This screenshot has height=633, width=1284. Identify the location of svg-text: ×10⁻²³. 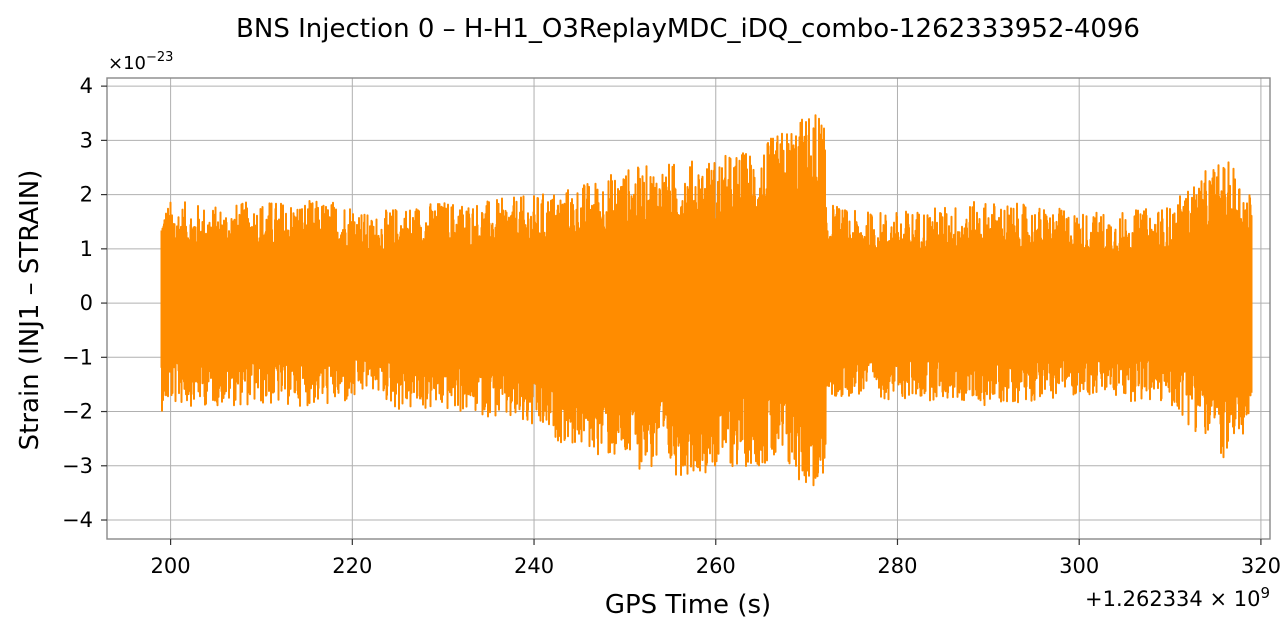
(140, 62).